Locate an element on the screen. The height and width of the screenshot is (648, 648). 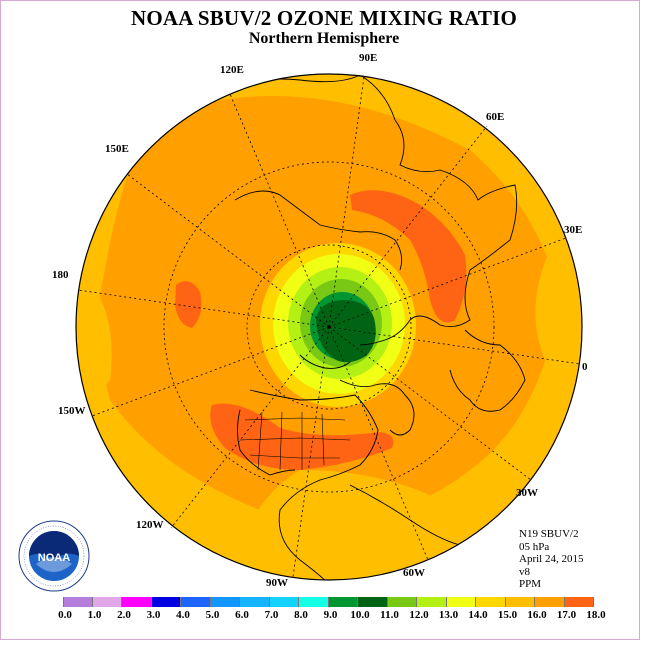
info-units: PPM is located at coordinates (530, 584).